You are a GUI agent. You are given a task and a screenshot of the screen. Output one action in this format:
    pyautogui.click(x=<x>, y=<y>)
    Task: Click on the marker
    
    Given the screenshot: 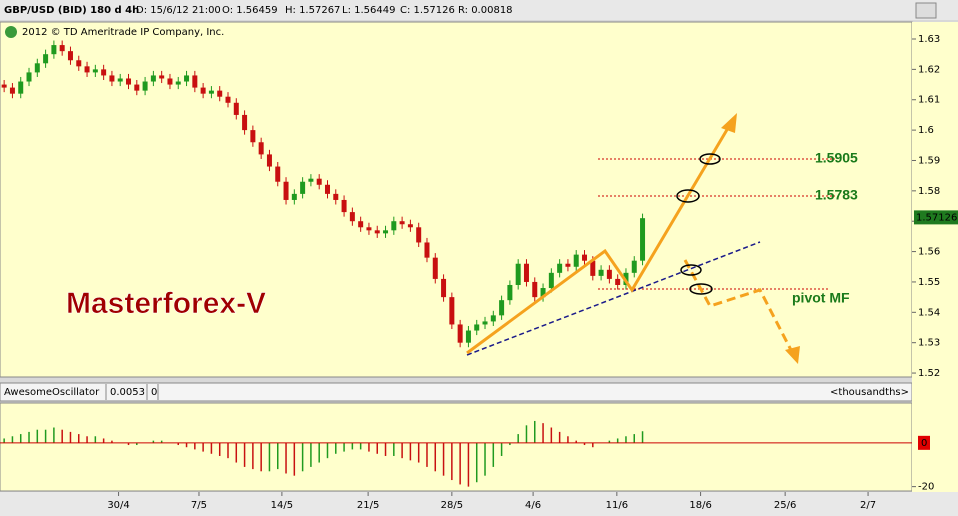 What is the action you would take?
    pyautogui.click(x=701, y=289)
    